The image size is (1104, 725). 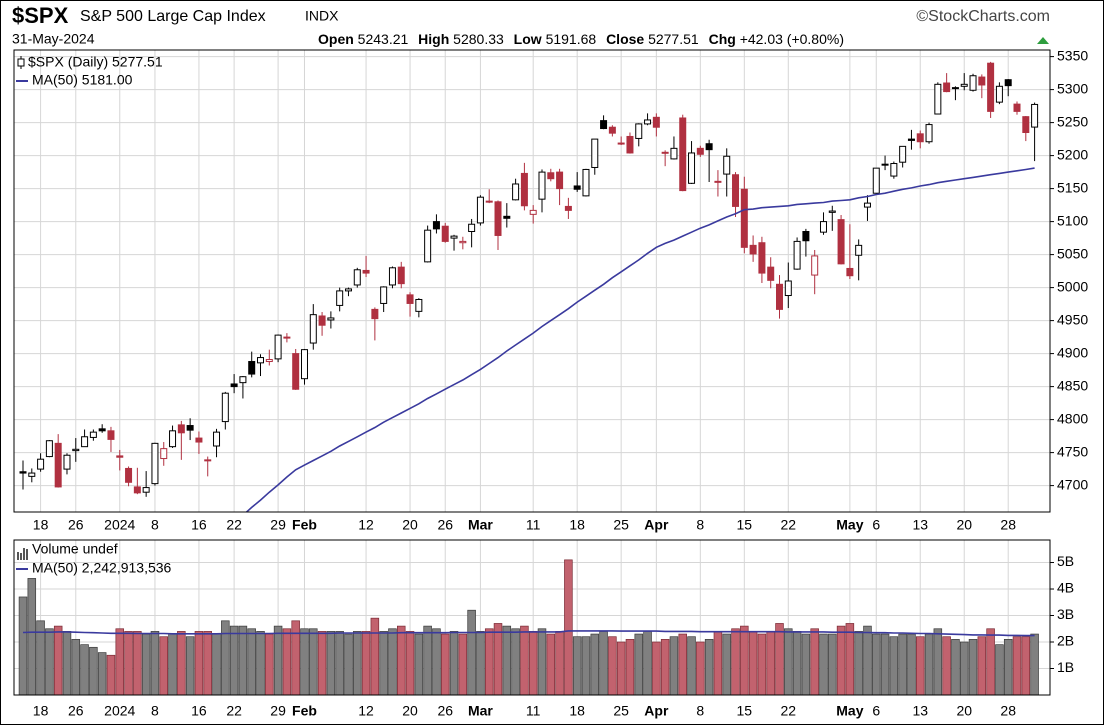 I want to click on x-tick-label: 29, so click(x=278, y=711).